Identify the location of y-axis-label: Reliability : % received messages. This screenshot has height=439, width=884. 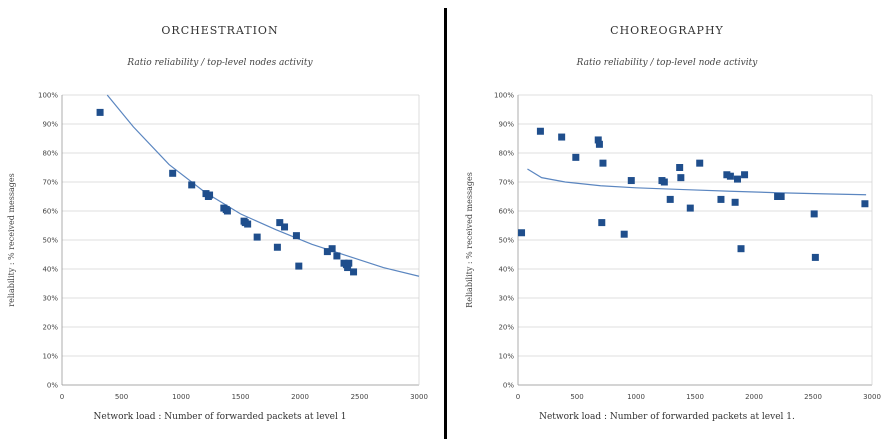
(469, 240).